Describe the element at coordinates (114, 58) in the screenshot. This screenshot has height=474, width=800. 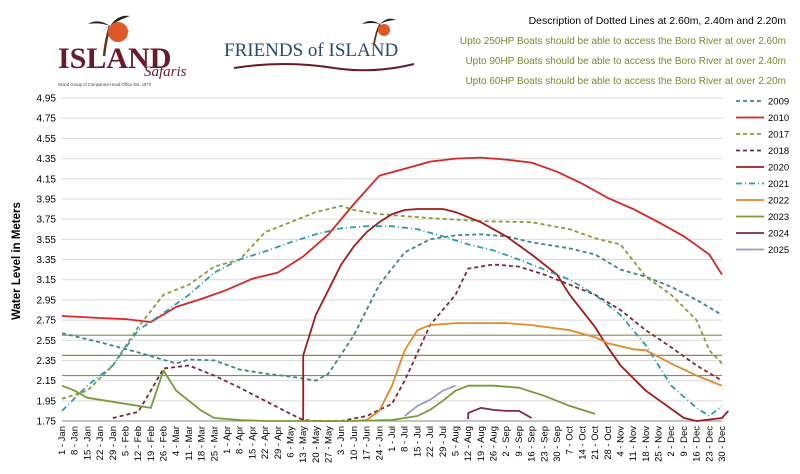
I see `island-logo-name: ISLAND` at that location.